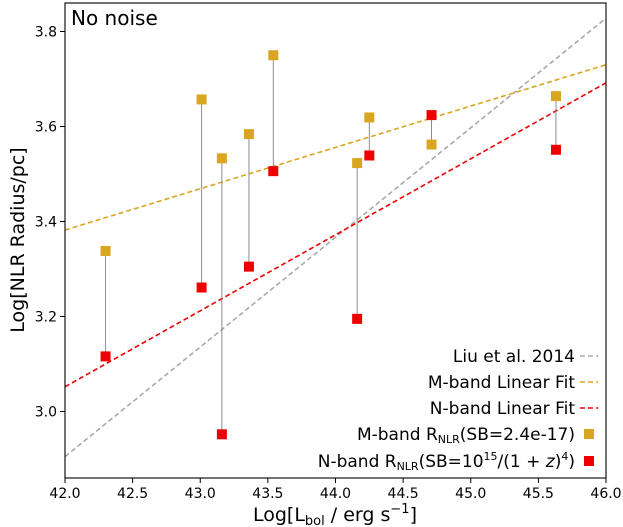 The width and height of the screenshot is (623, 527). What do you see at coordinates (46, 223) in the screenshot?
I see `y-tick-label: 3.4` at bounding box center [46, 223].